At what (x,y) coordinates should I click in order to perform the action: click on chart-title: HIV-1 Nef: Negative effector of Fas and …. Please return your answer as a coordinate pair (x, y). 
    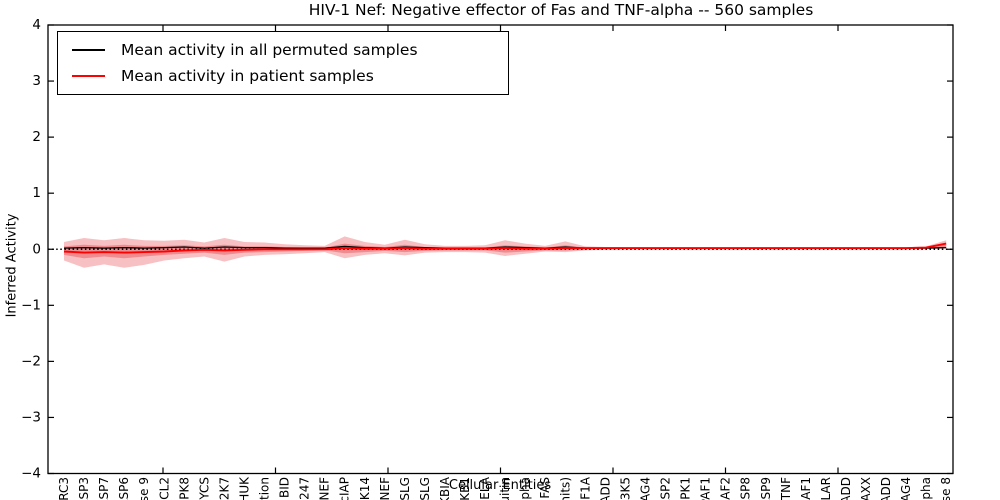
    Looking at the image, I should click on (561, 10).